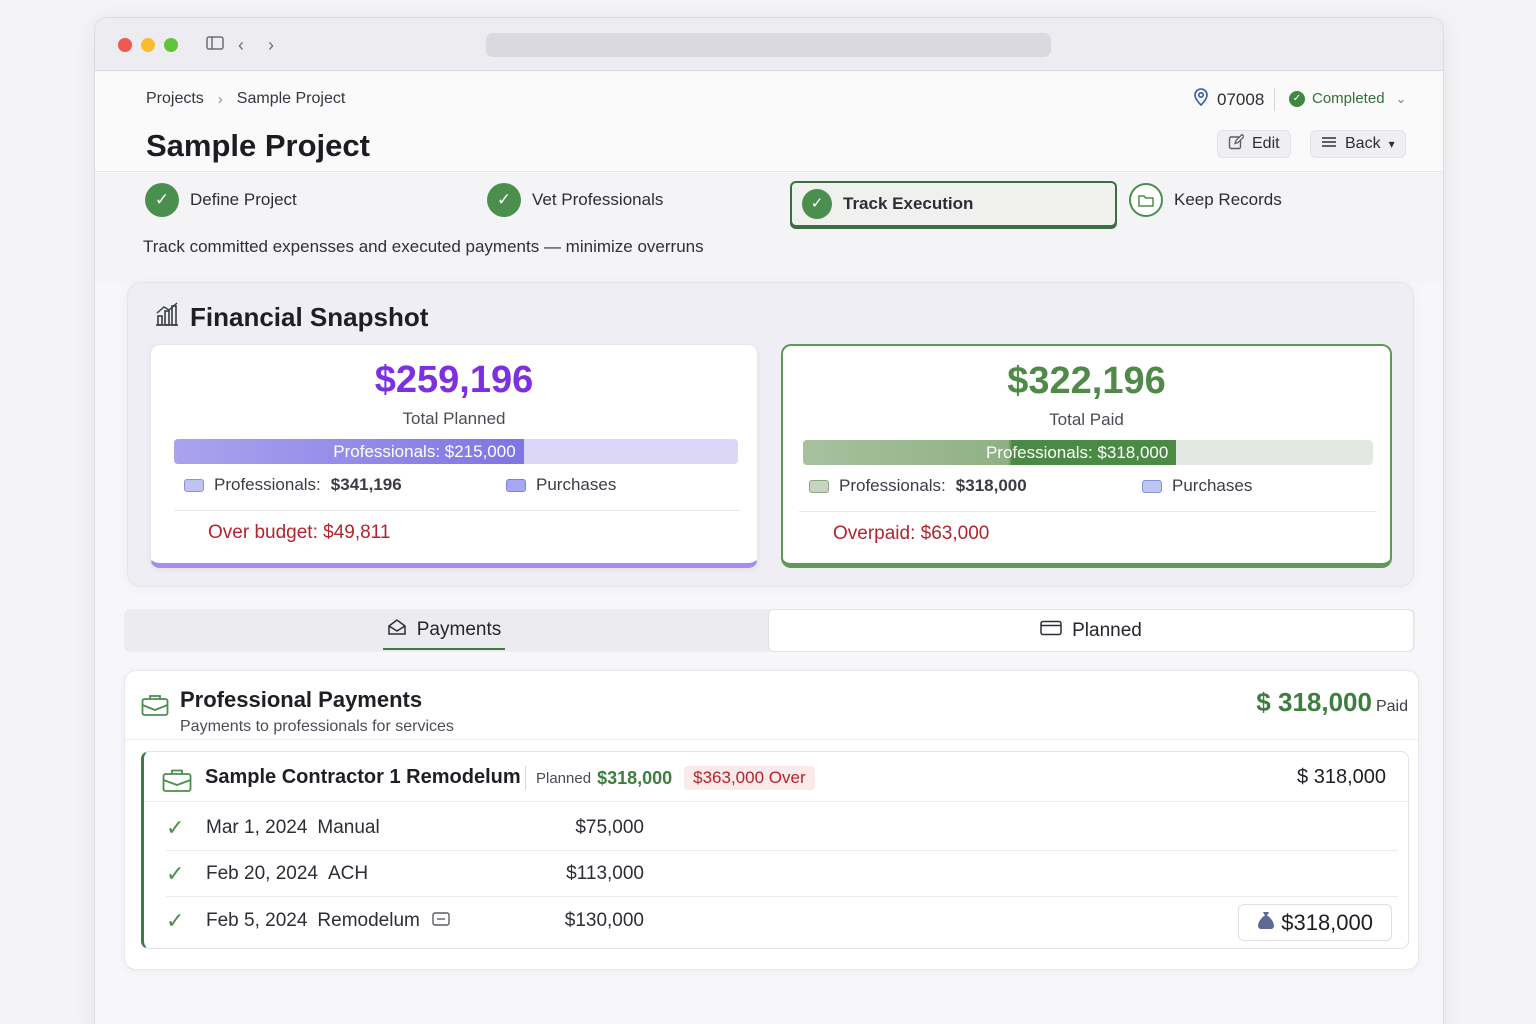 The image size is (1536, 1024). I want to click on edit-button-label: Edit, so click(1266, 143).